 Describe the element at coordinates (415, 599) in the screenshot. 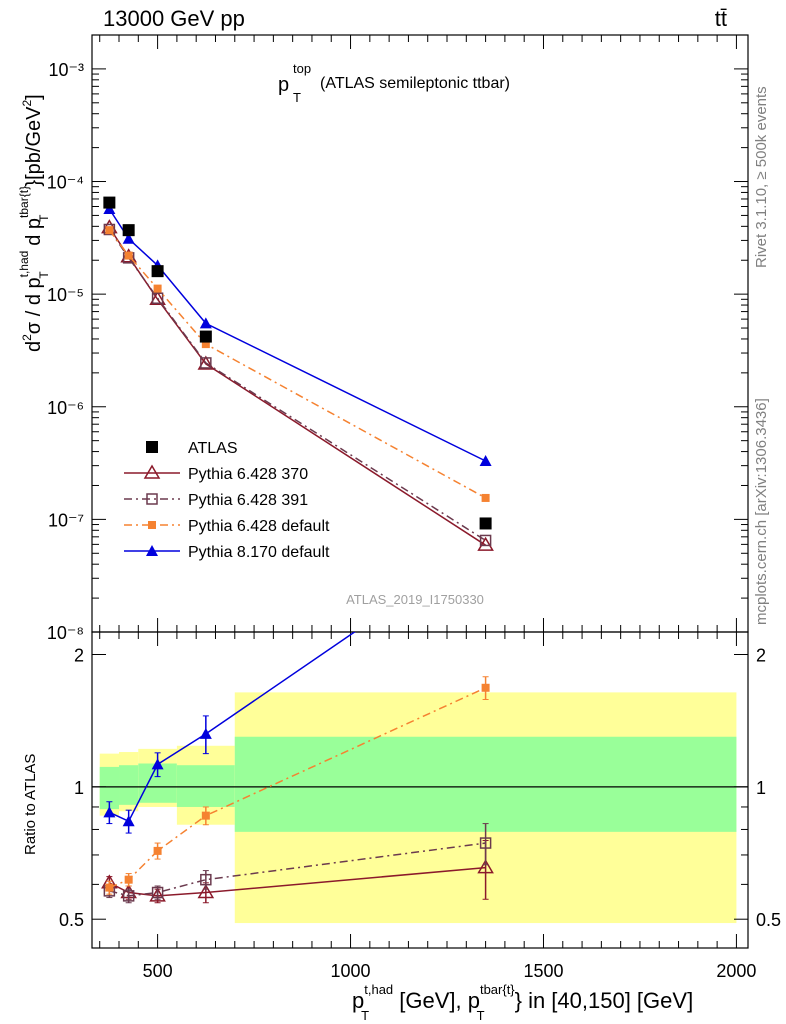

I see `analysis-watermark: ATLAS_2019_I1750330` at that location.